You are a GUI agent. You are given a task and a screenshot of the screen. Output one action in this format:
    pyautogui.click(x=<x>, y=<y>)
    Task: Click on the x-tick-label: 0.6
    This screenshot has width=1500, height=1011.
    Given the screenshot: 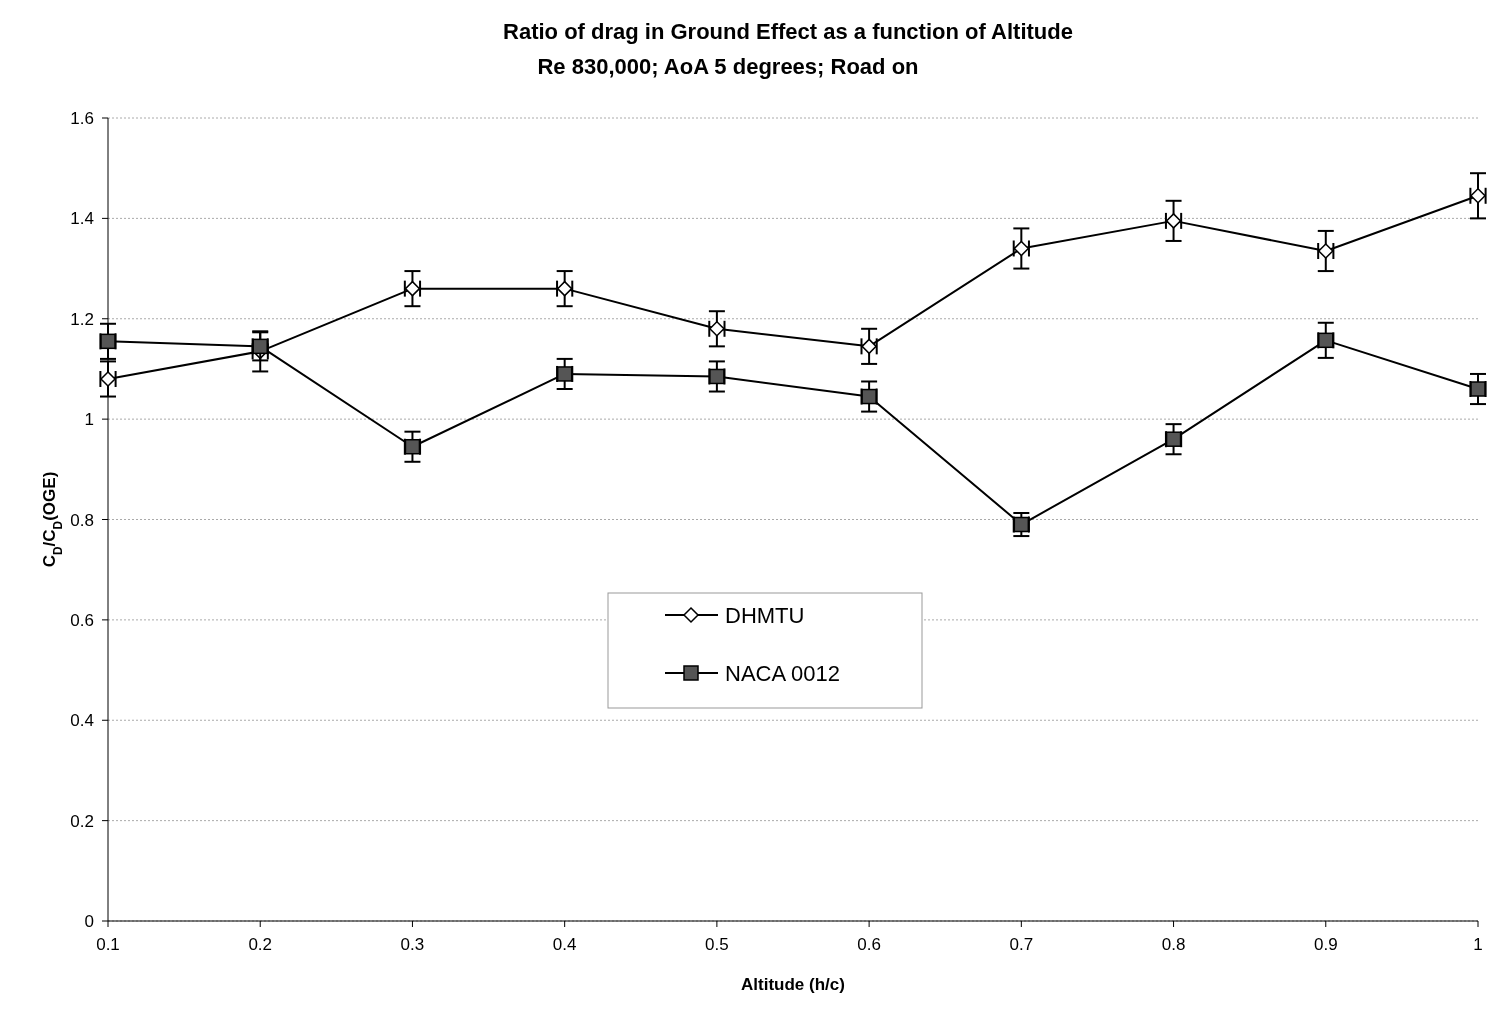 What is the action you would take?
    pyautogui.click(x=869, y=944)
    